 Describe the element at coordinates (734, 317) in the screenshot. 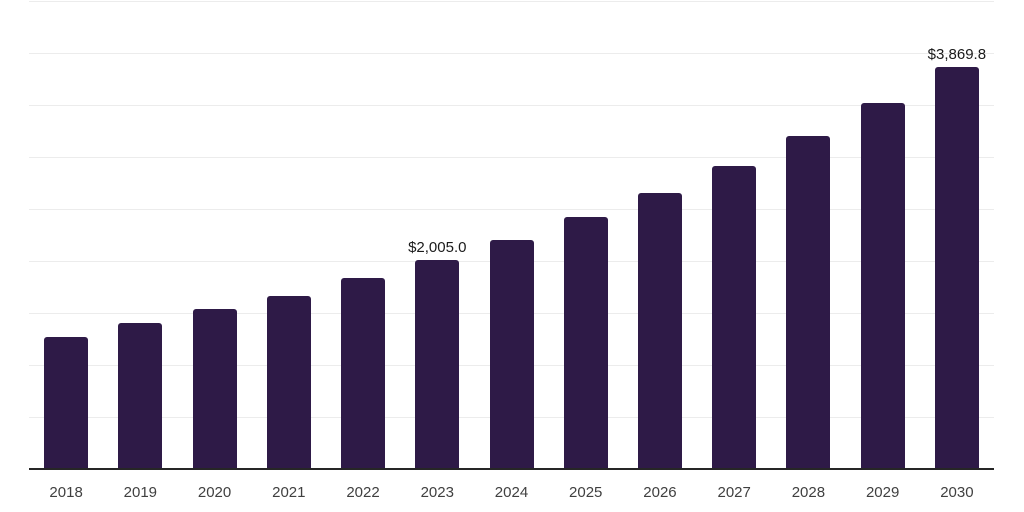

I see `bar-2027` at that location.